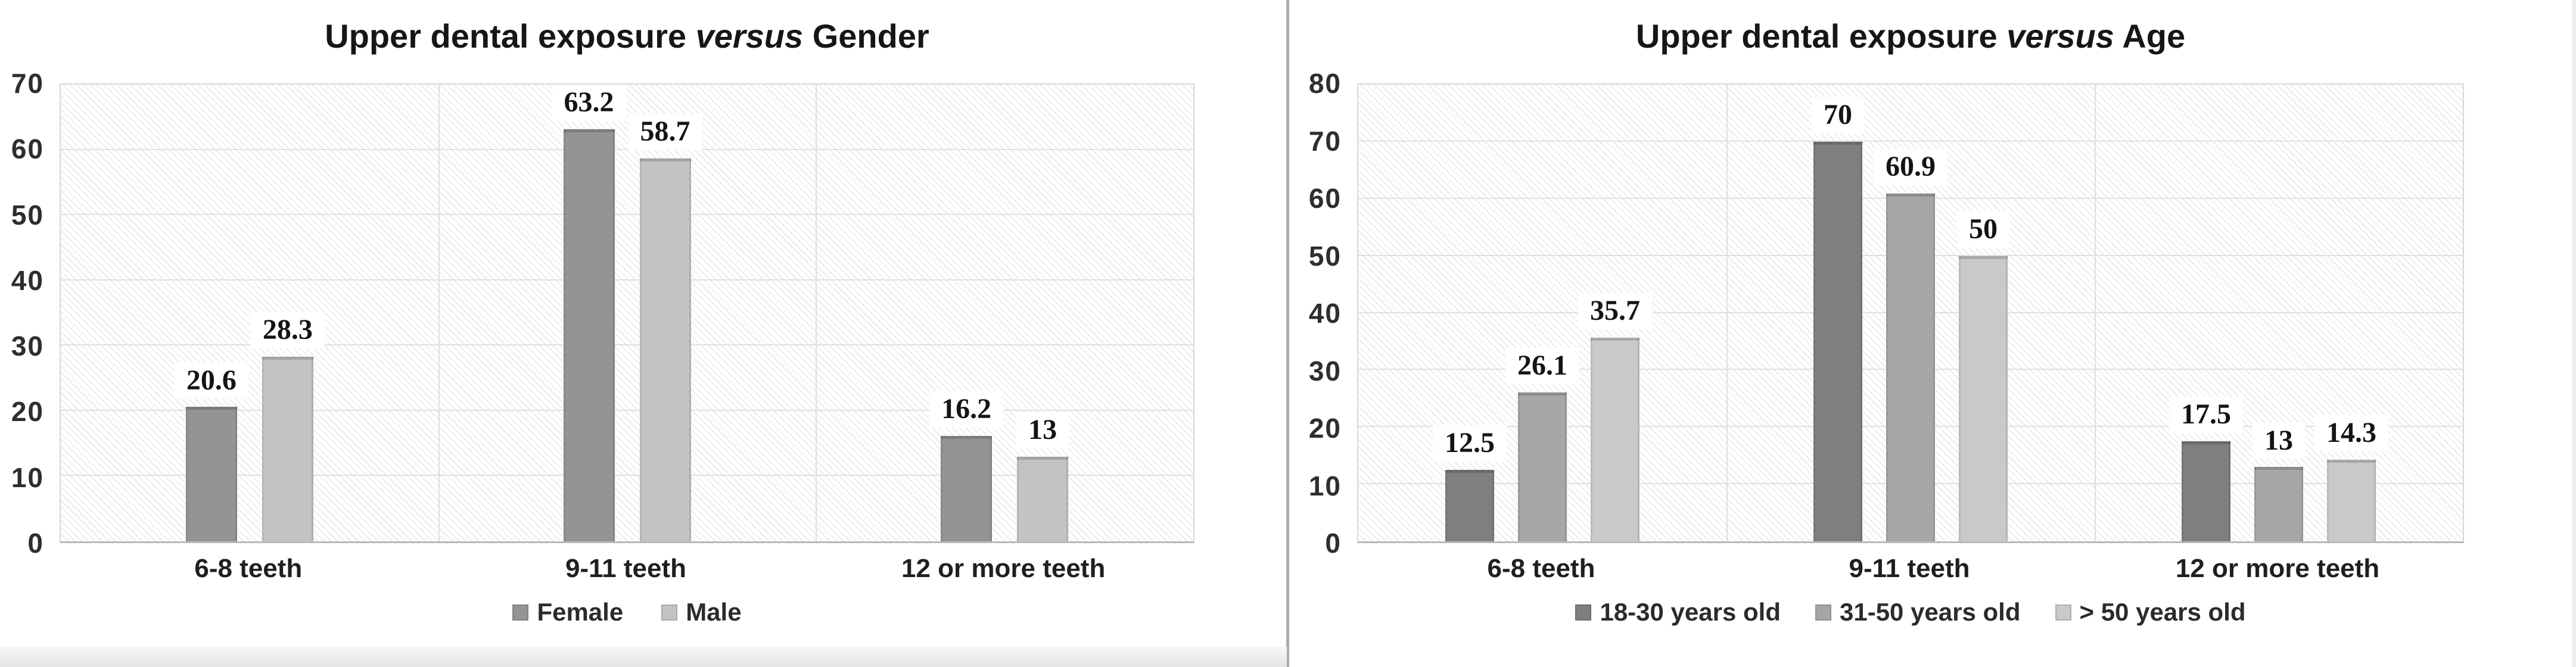 The image size is (2576, 667). Describe the element at coordinates (714, 612) in the screenshot. I see `legend-label: Male` at that location.